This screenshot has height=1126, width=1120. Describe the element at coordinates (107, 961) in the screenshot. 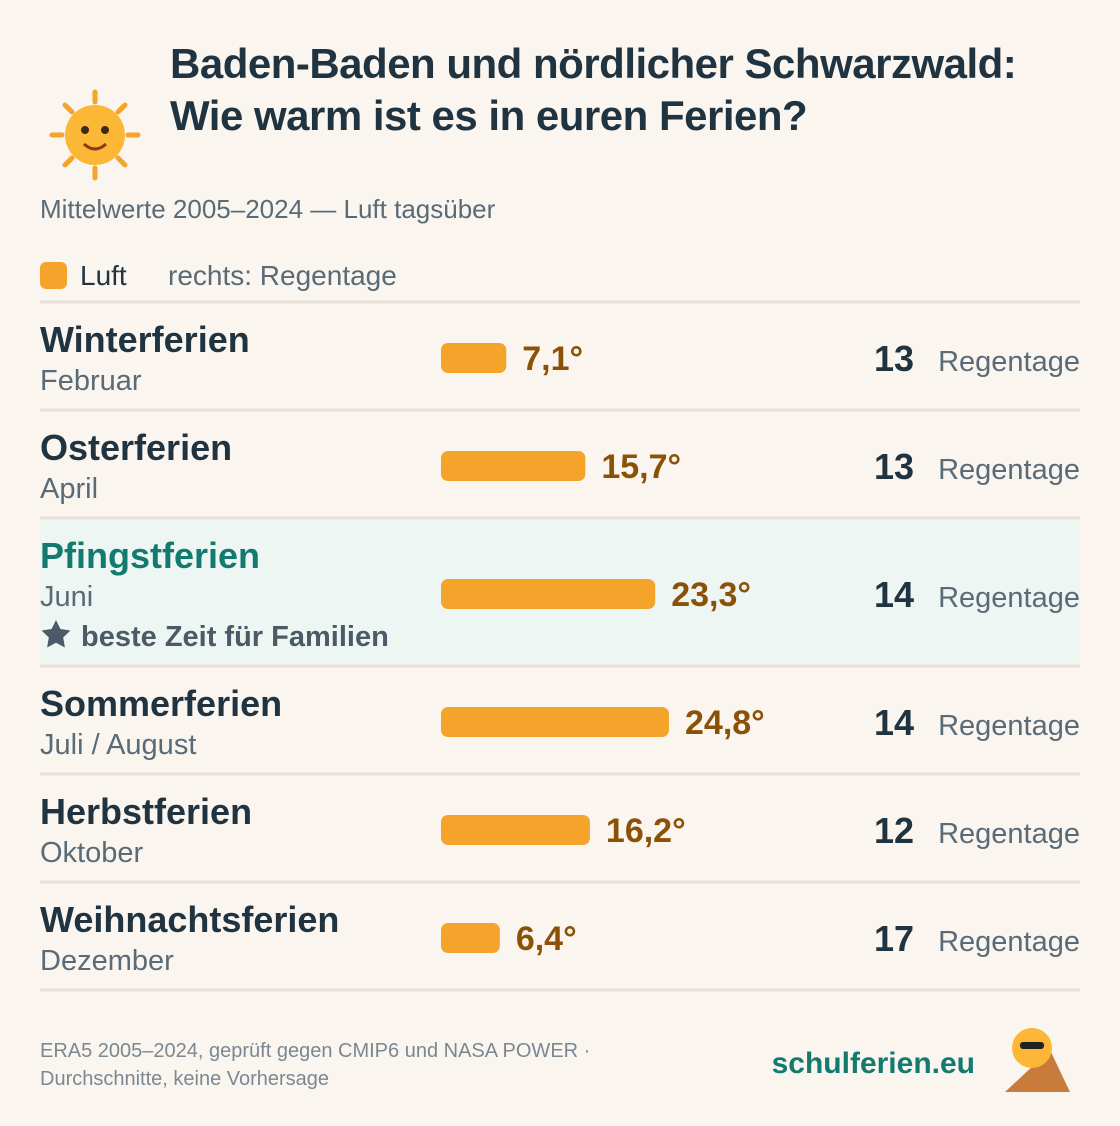

I see `month: Dezember` at that location.